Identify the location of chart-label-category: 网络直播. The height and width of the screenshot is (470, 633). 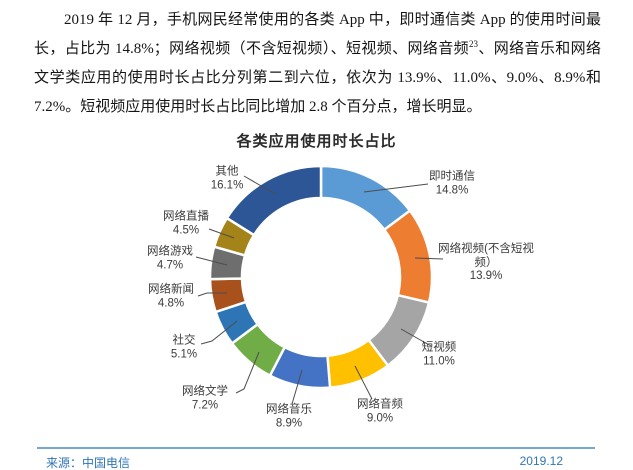
(186, 216).